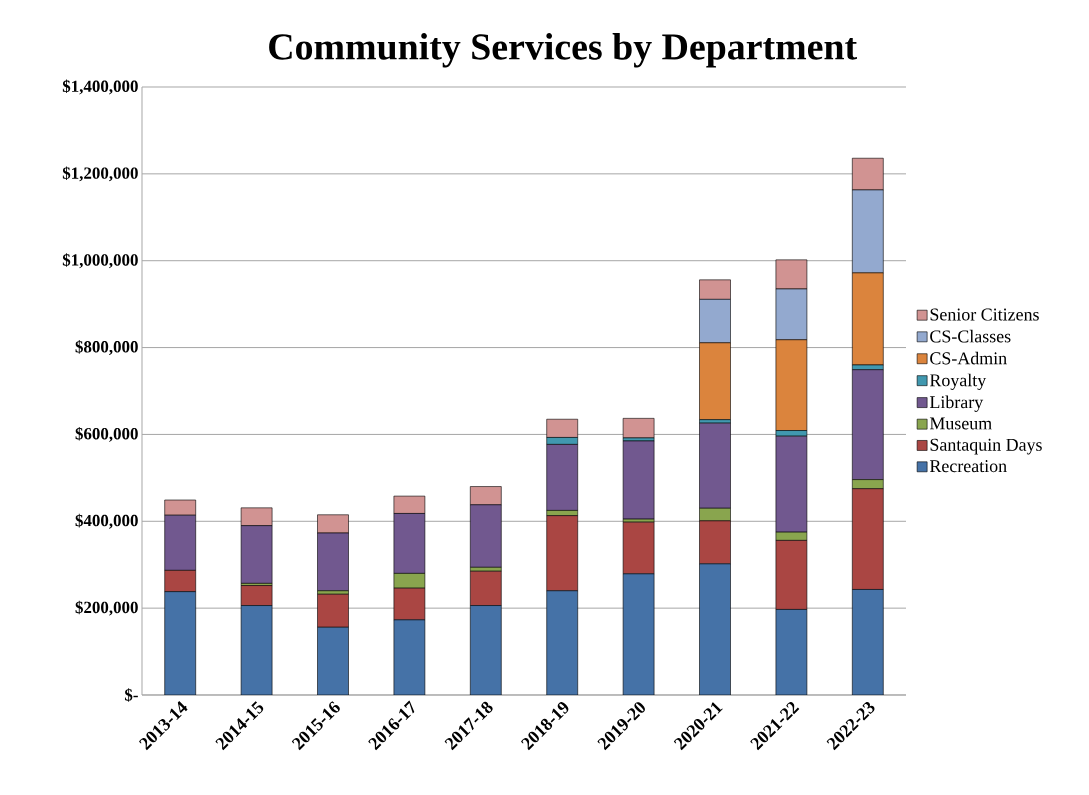 This screenshot has width=1089, height=795. Describe the element at coordinates (106, 348) in the screenshot. I see `y-tick-label: $800,000` at that location.